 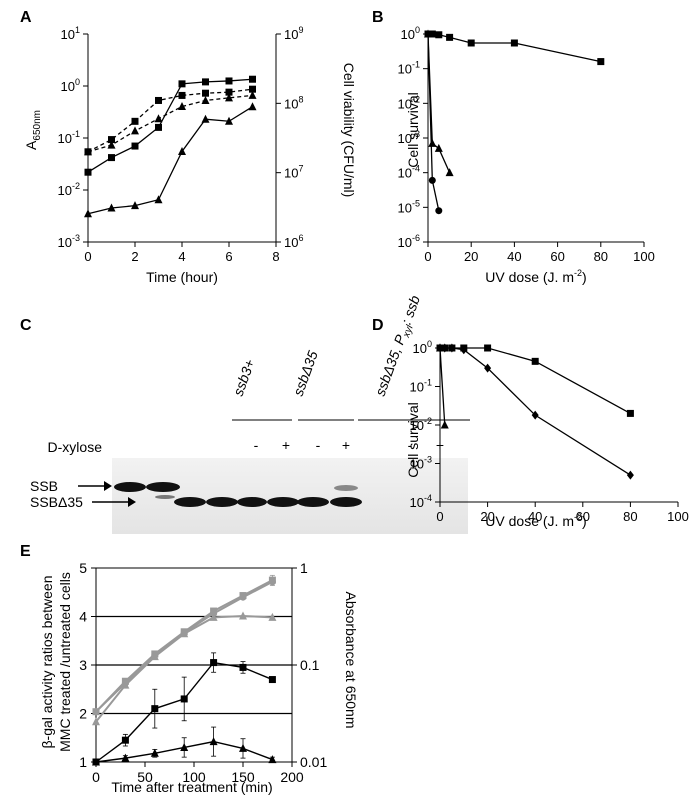 I want to click on panel-d-x-tick-label: 40, so click(x=535, y=516).